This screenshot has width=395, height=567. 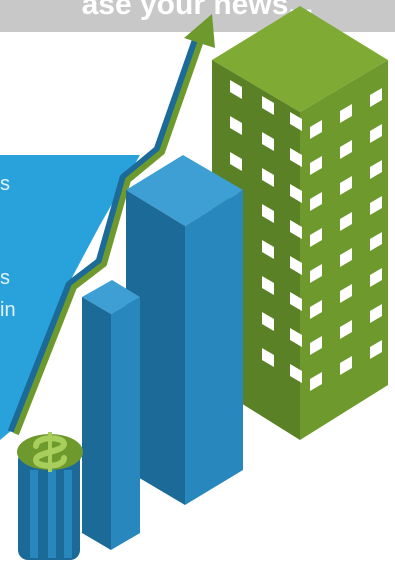 What do you see at coordinates (111, 415) in the screenshot?
I see `bar-short` at bounding box center [111, 415].